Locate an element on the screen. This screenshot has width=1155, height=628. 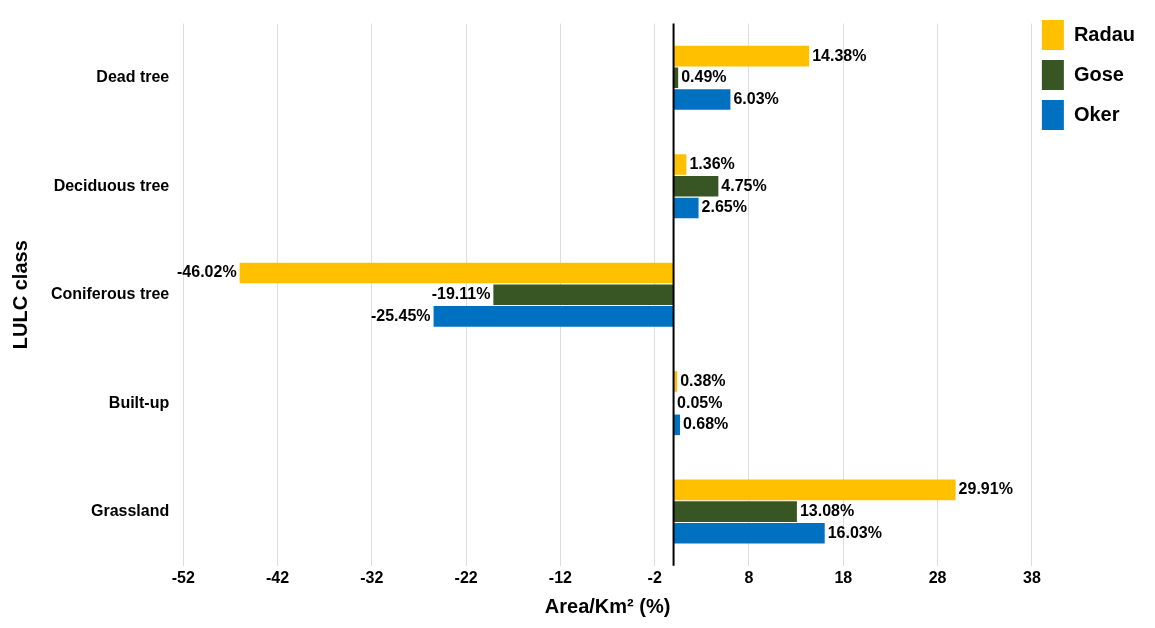
data-label: -19.11% is located at coordinates (461, 294).